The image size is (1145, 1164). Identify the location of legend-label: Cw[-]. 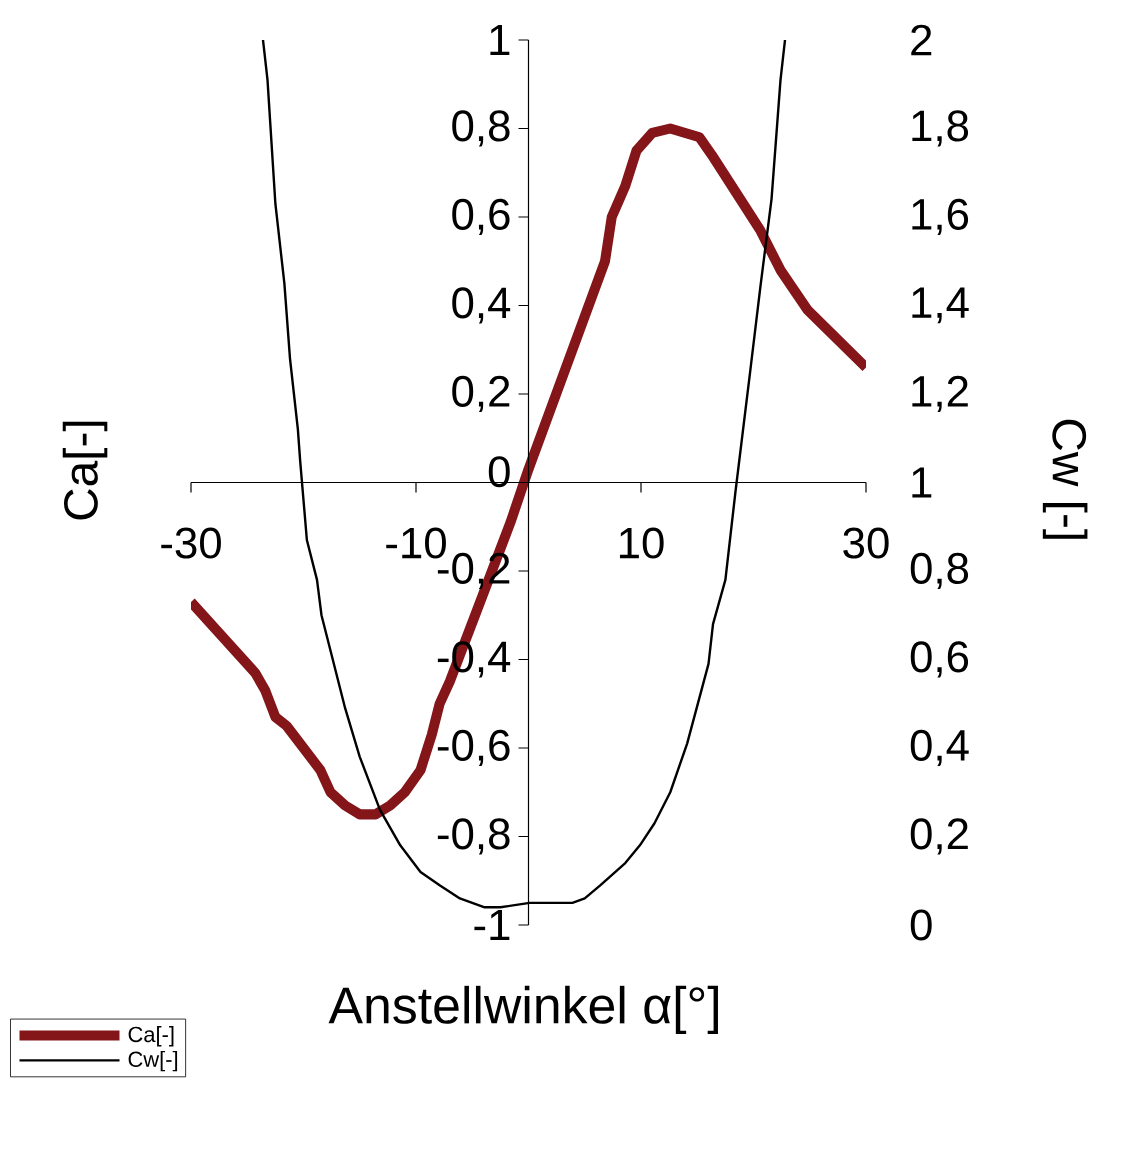
(153, 1061).